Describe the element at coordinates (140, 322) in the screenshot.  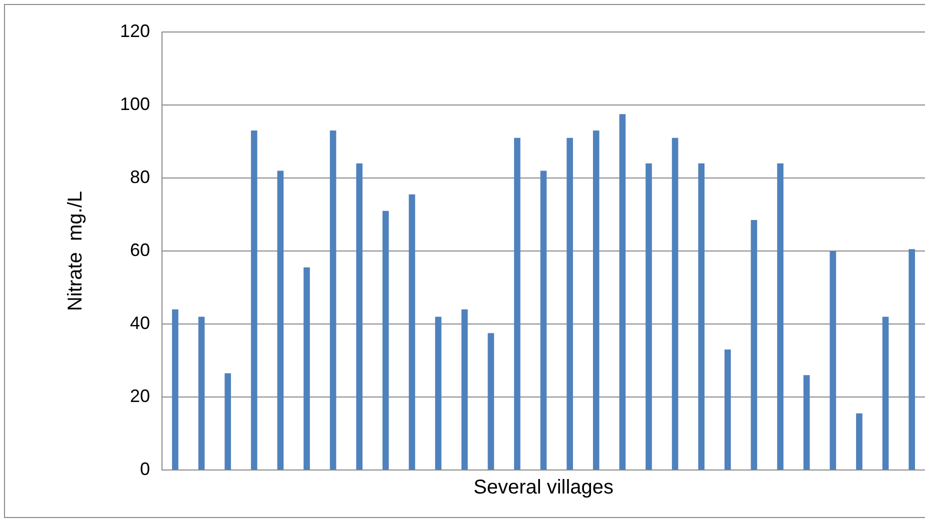
I see `y-tick-label: 40` at that location.